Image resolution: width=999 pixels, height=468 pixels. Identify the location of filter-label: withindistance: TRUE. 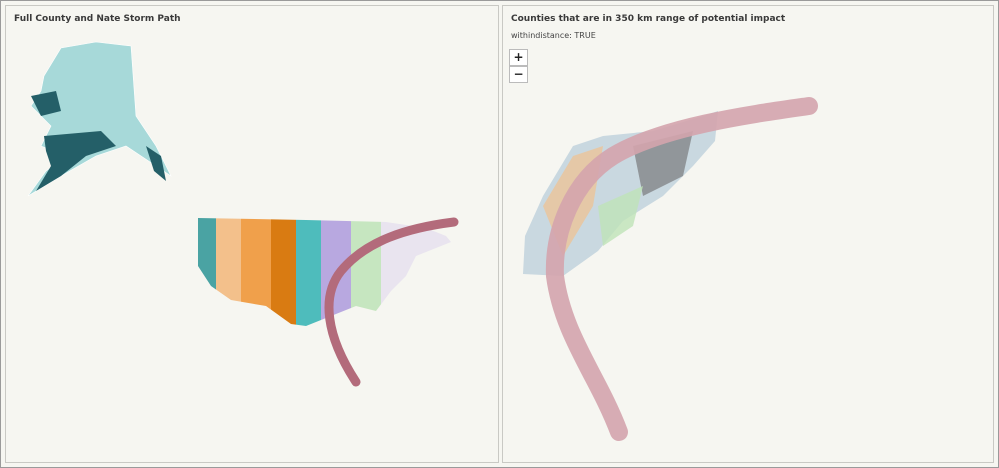
(553, 35).